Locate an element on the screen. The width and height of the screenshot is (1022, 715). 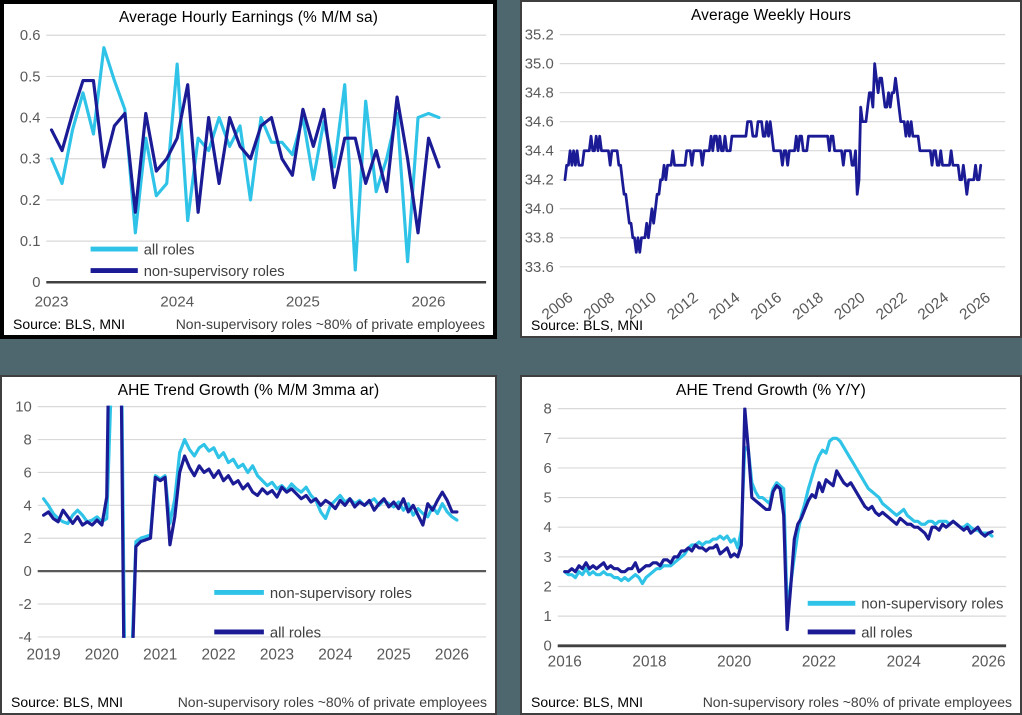
svg-text: 7 is located at coordinates (547, 439).